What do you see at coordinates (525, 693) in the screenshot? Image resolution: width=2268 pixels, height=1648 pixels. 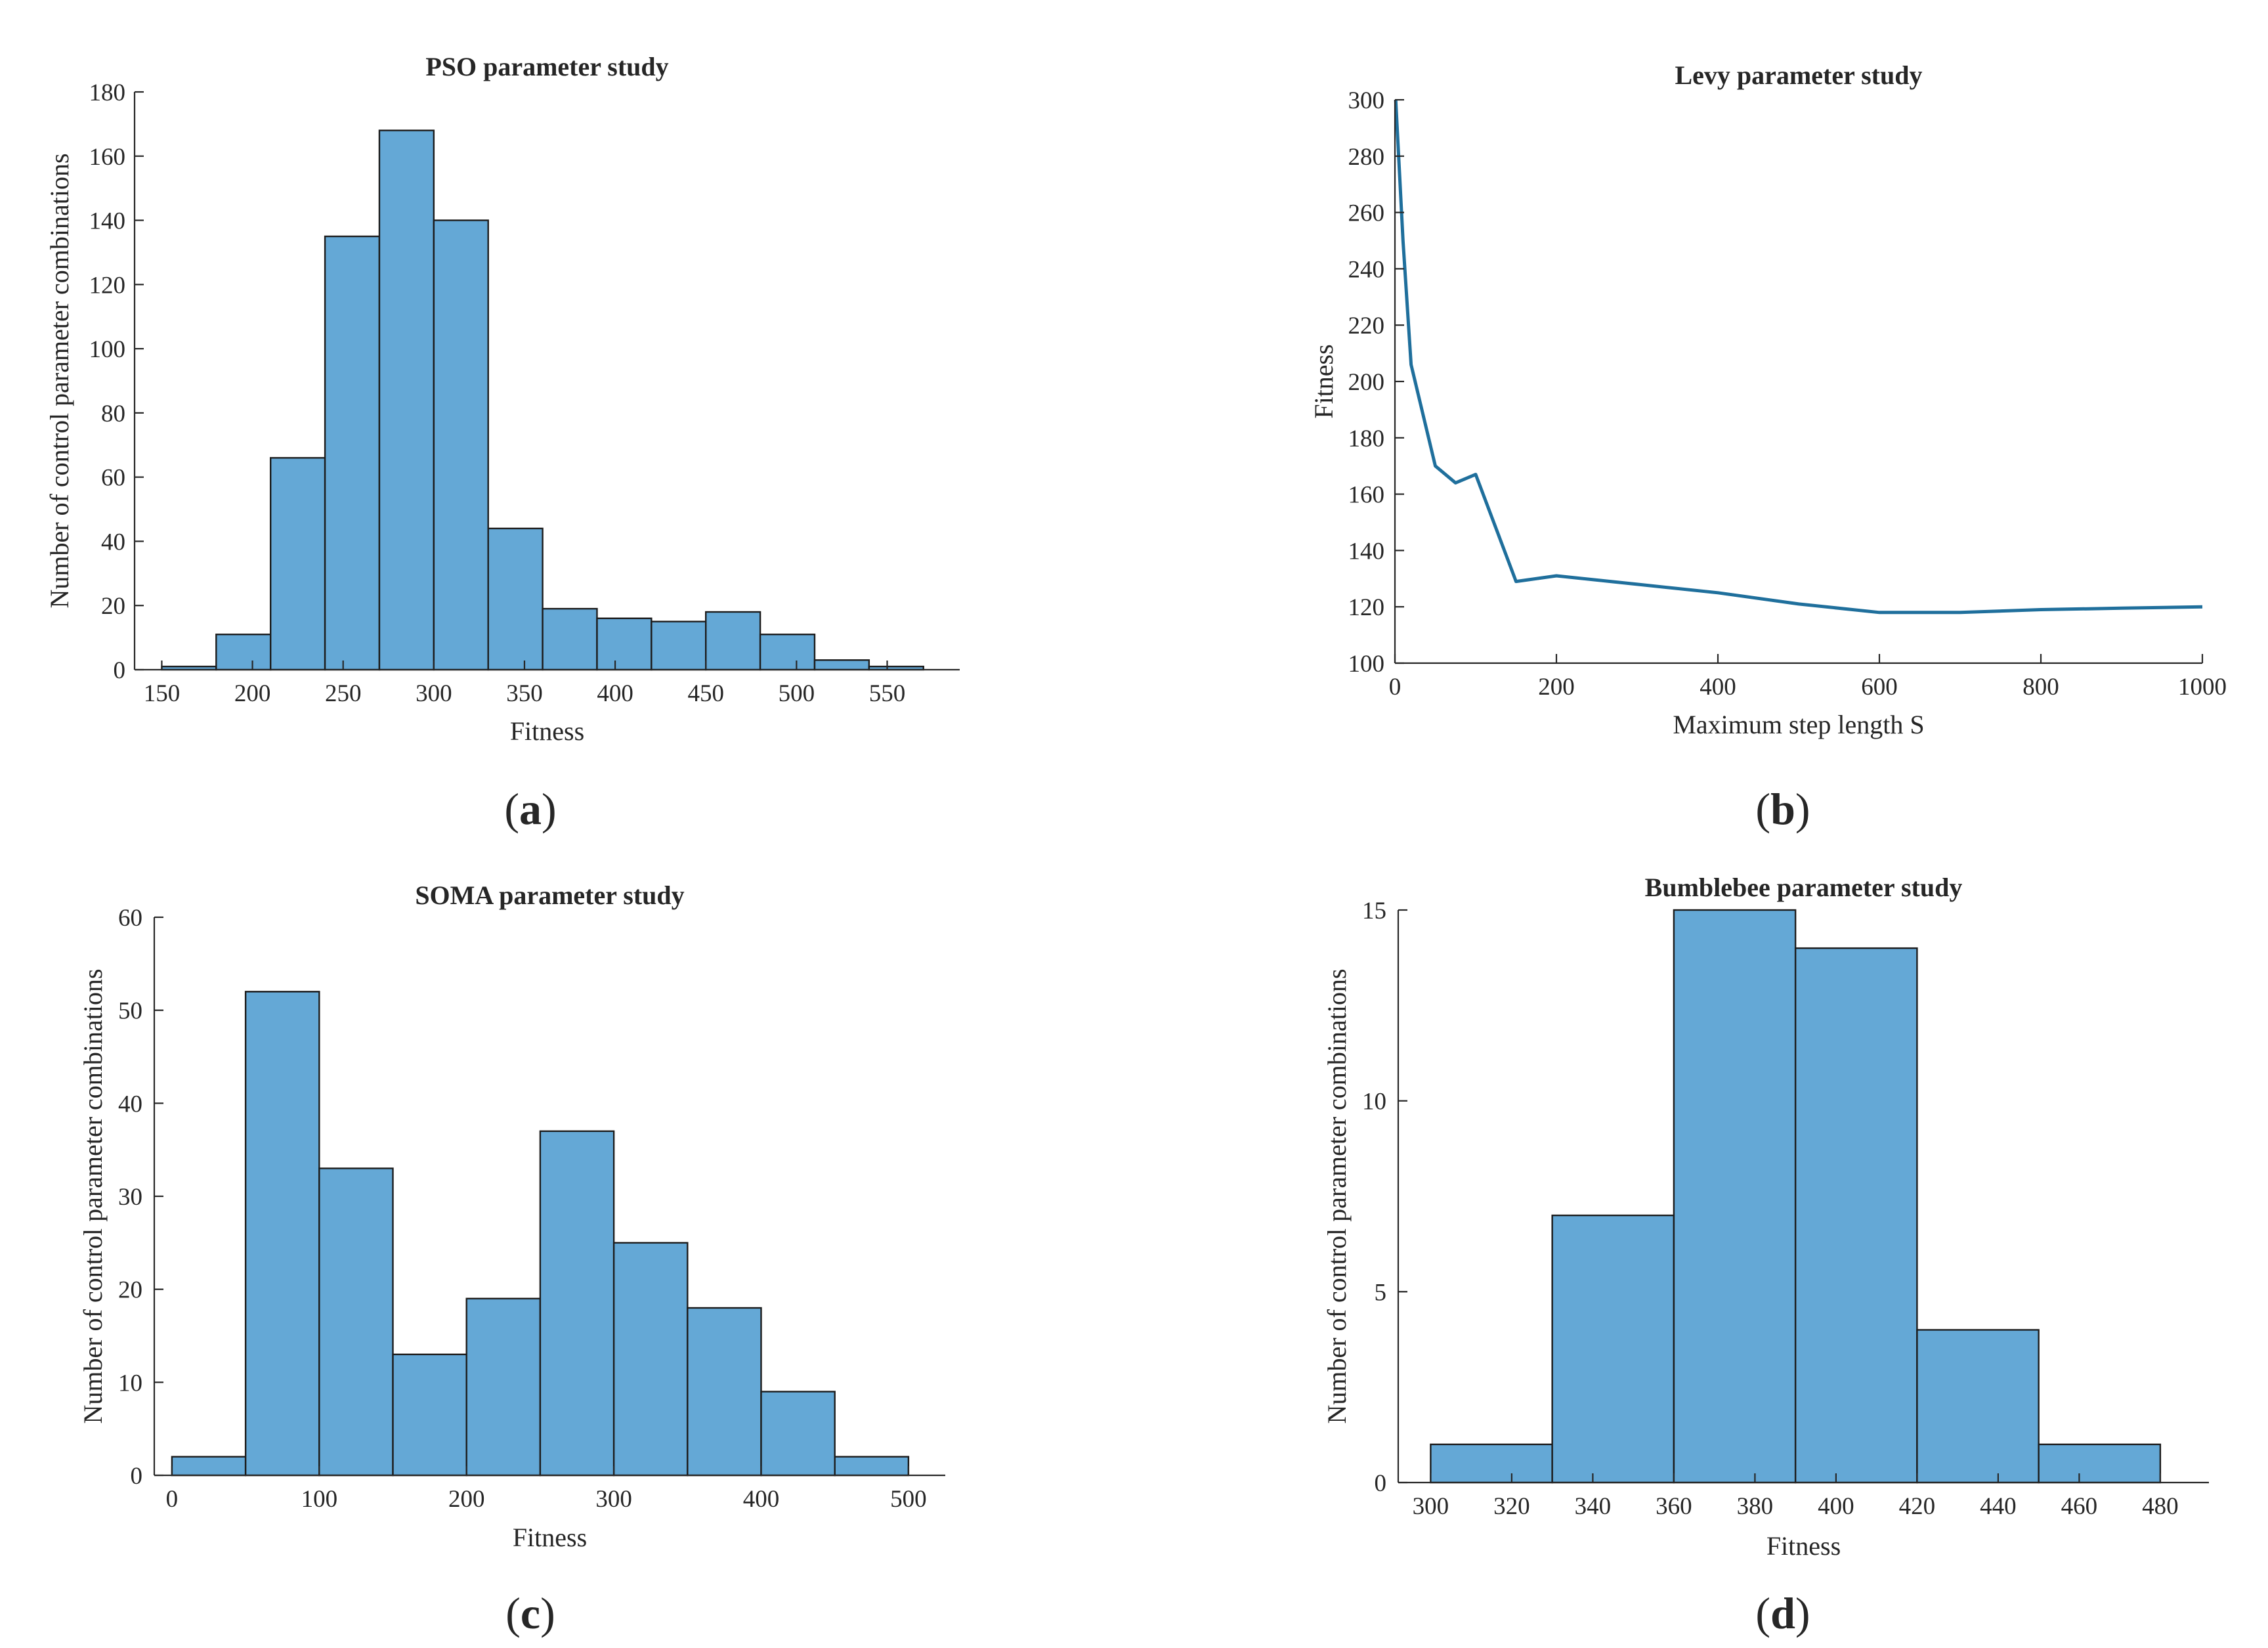 I see `x-tick-label: 350` at bounding box center [525, 693].